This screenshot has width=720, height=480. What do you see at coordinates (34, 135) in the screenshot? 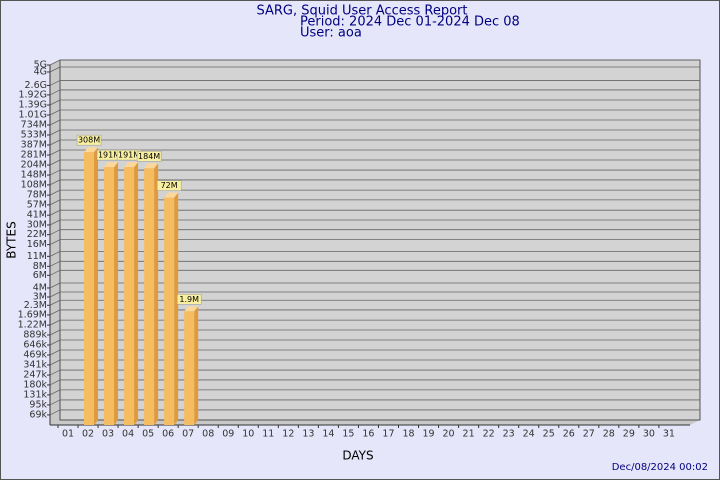
I see `y-tick-label: 533M` at bounding box center [34, 135].